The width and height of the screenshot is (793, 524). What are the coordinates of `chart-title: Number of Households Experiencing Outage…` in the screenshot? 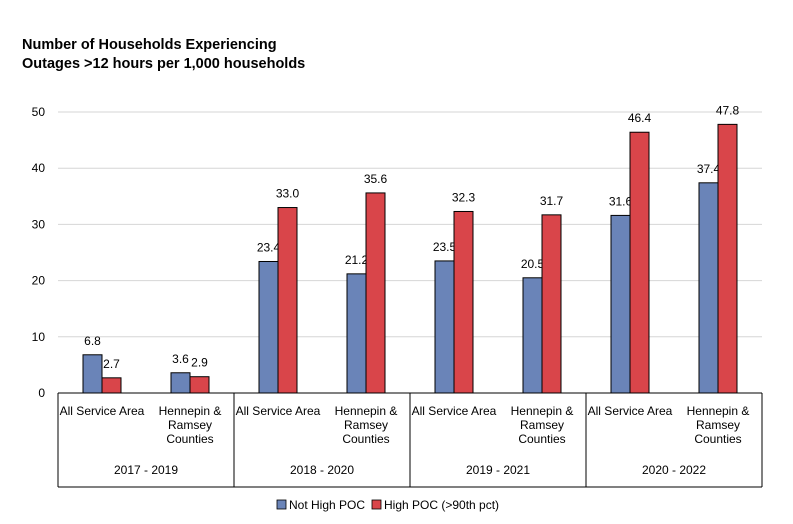 It's located at (163, 55).